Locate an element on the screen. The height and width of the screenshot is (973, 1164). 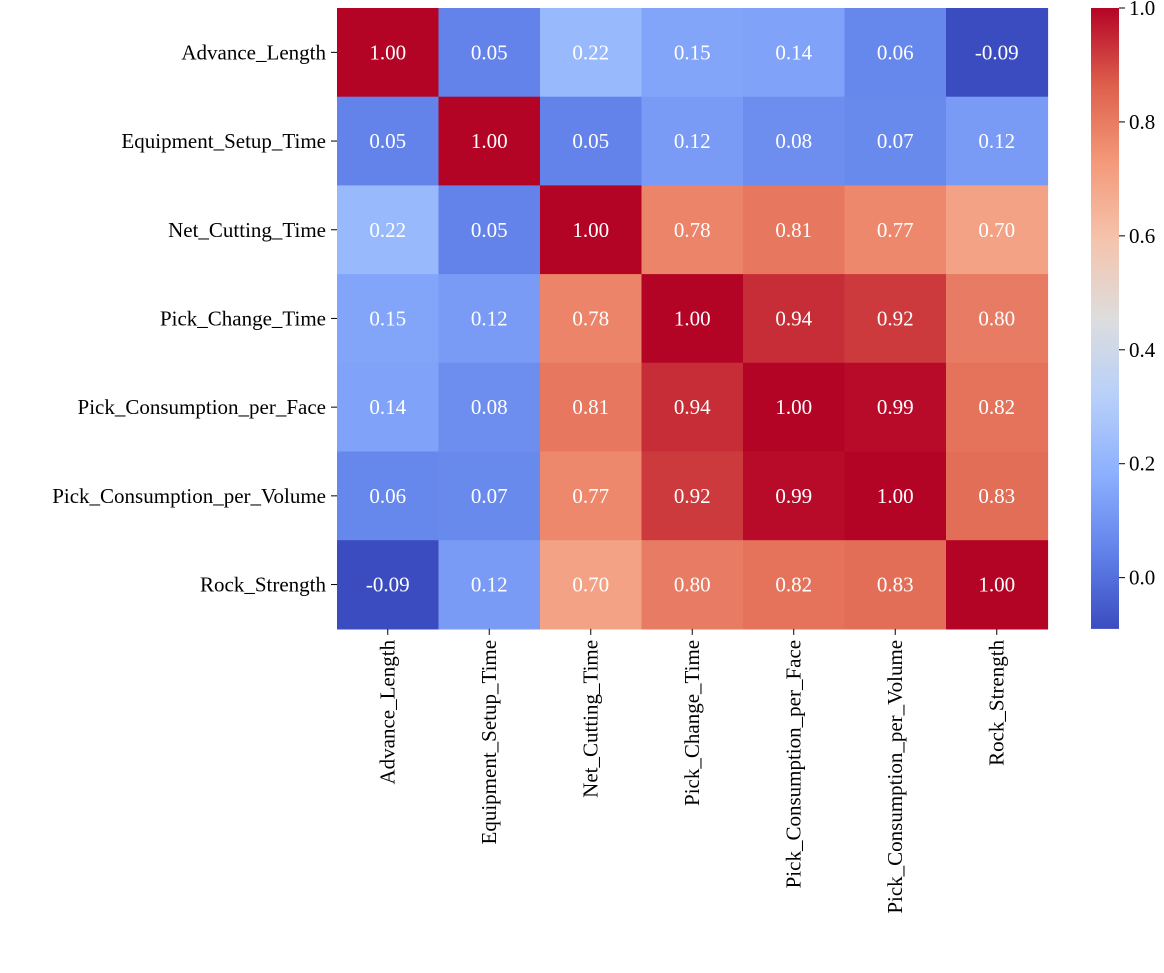
x-tick-label: Pick_Consumption_per_Face is located at coordinates (794, 764).